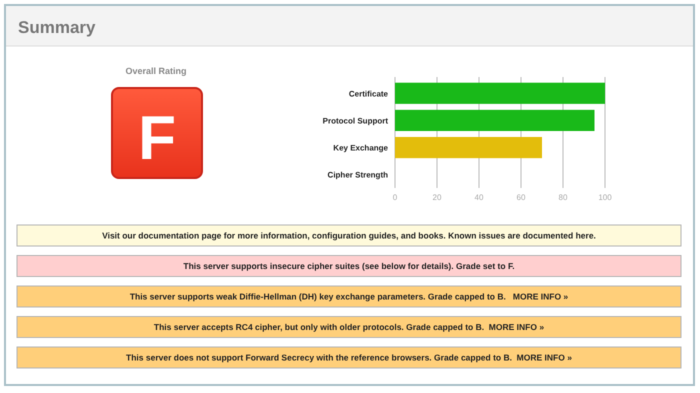 The width and height of the screenshot is (700, 393). I want to click on text: This server supports weak Diffie-Hellman (DH) key exchange parameters. Grade capped to B. MORE INFO », so click(349, 297).